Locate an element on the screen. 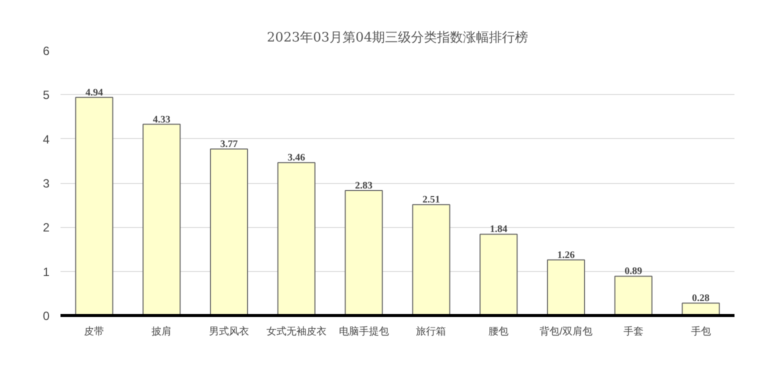 Image resolution: width=784 pixels, height=375 pixels. chart-title: 2023年03月第04期三级分类指数涨幅排行榜 is located at coordinates (397, 38).